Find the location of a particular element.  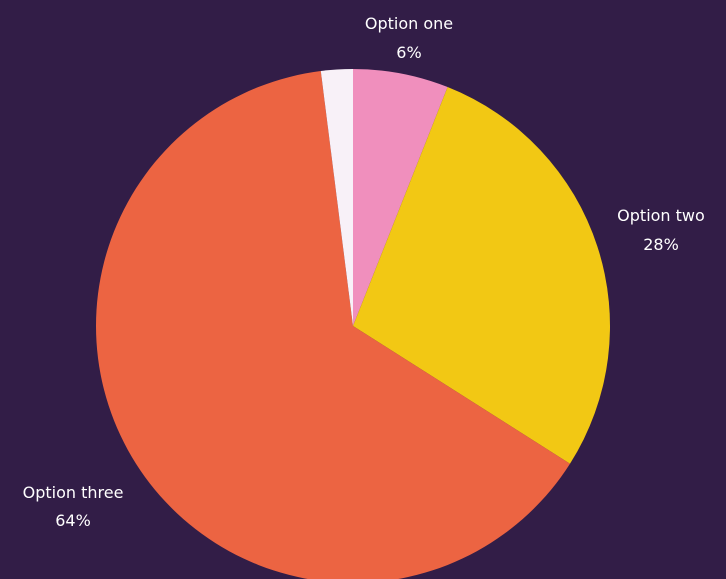

pie-slice-option-one is located at coordinates (400, 197).